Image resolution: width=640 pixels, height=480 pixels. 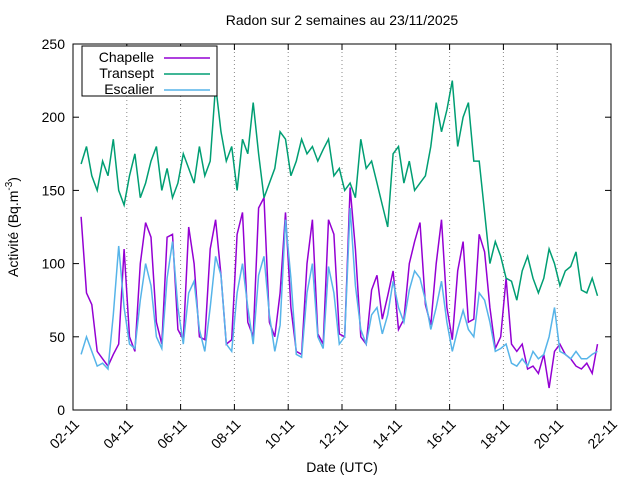 I want to click on x-tick-label: 08-11, so click(x=226, y=434).